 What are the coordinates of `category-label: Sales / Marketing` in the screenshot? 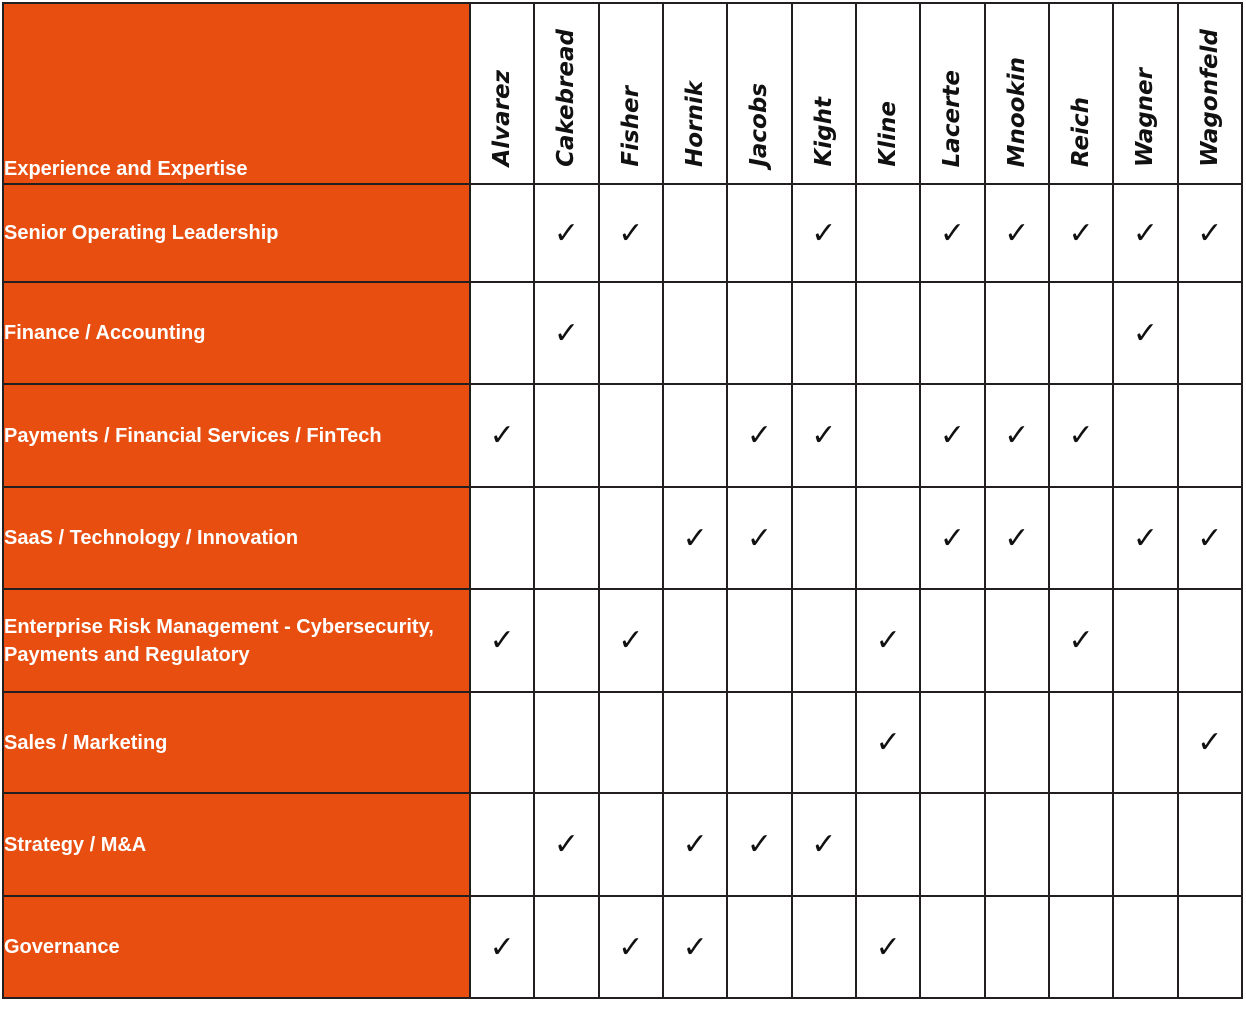 It's located at (236, 742).